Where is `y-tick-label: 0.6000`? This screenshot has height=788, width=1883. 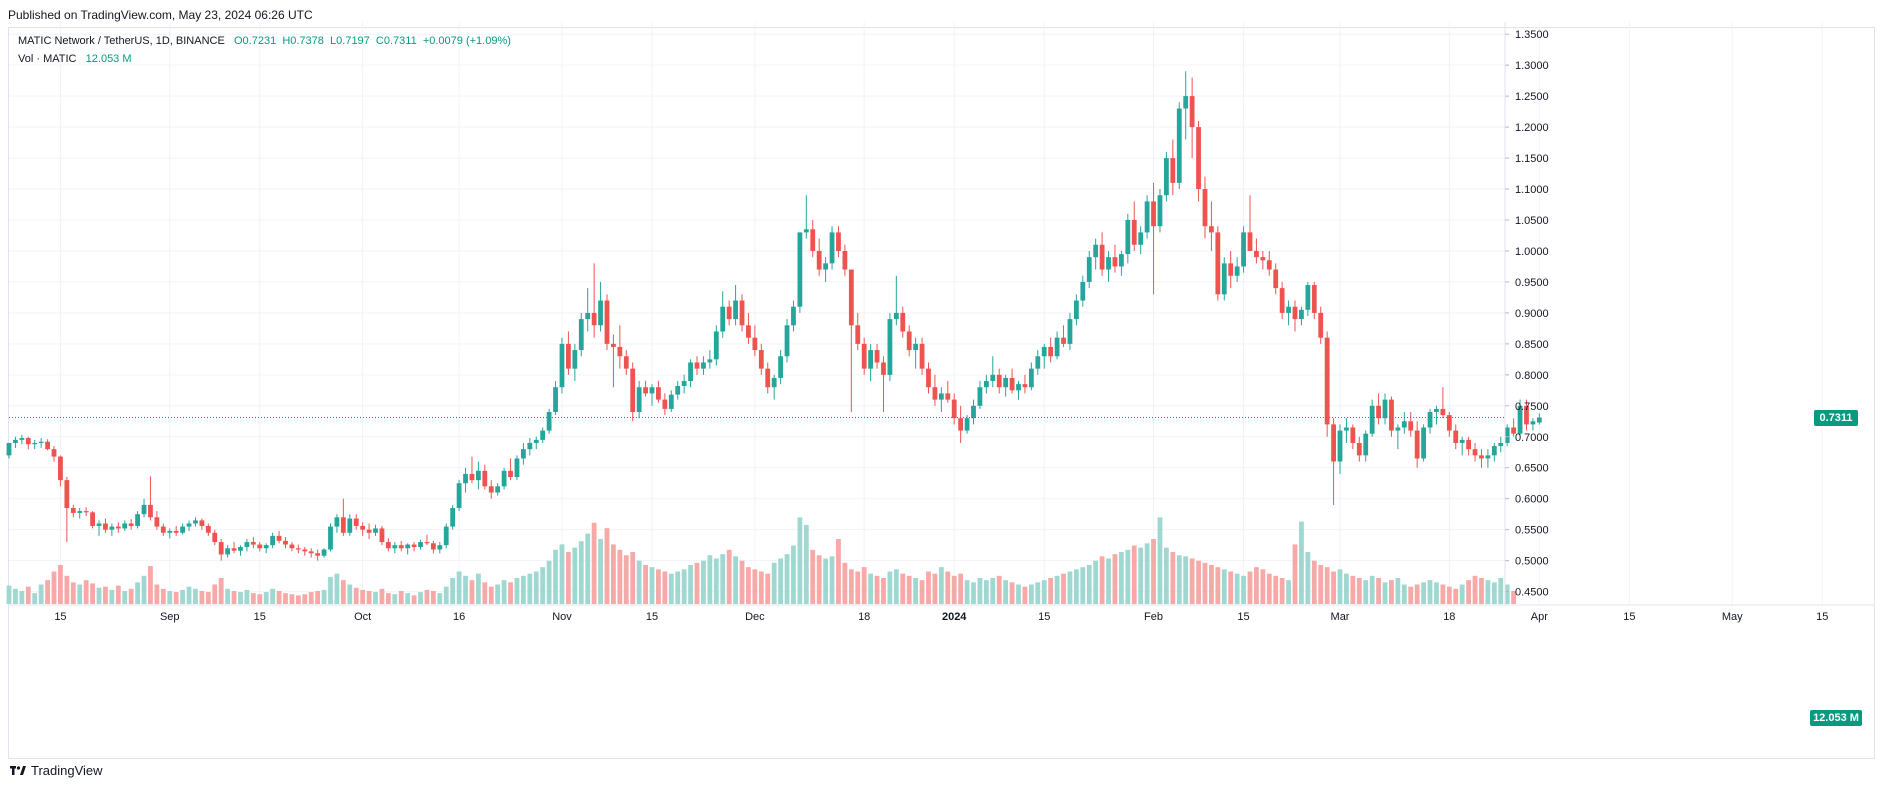 y-tick-label: 0.6000 is located at coordinates (1532, 500).